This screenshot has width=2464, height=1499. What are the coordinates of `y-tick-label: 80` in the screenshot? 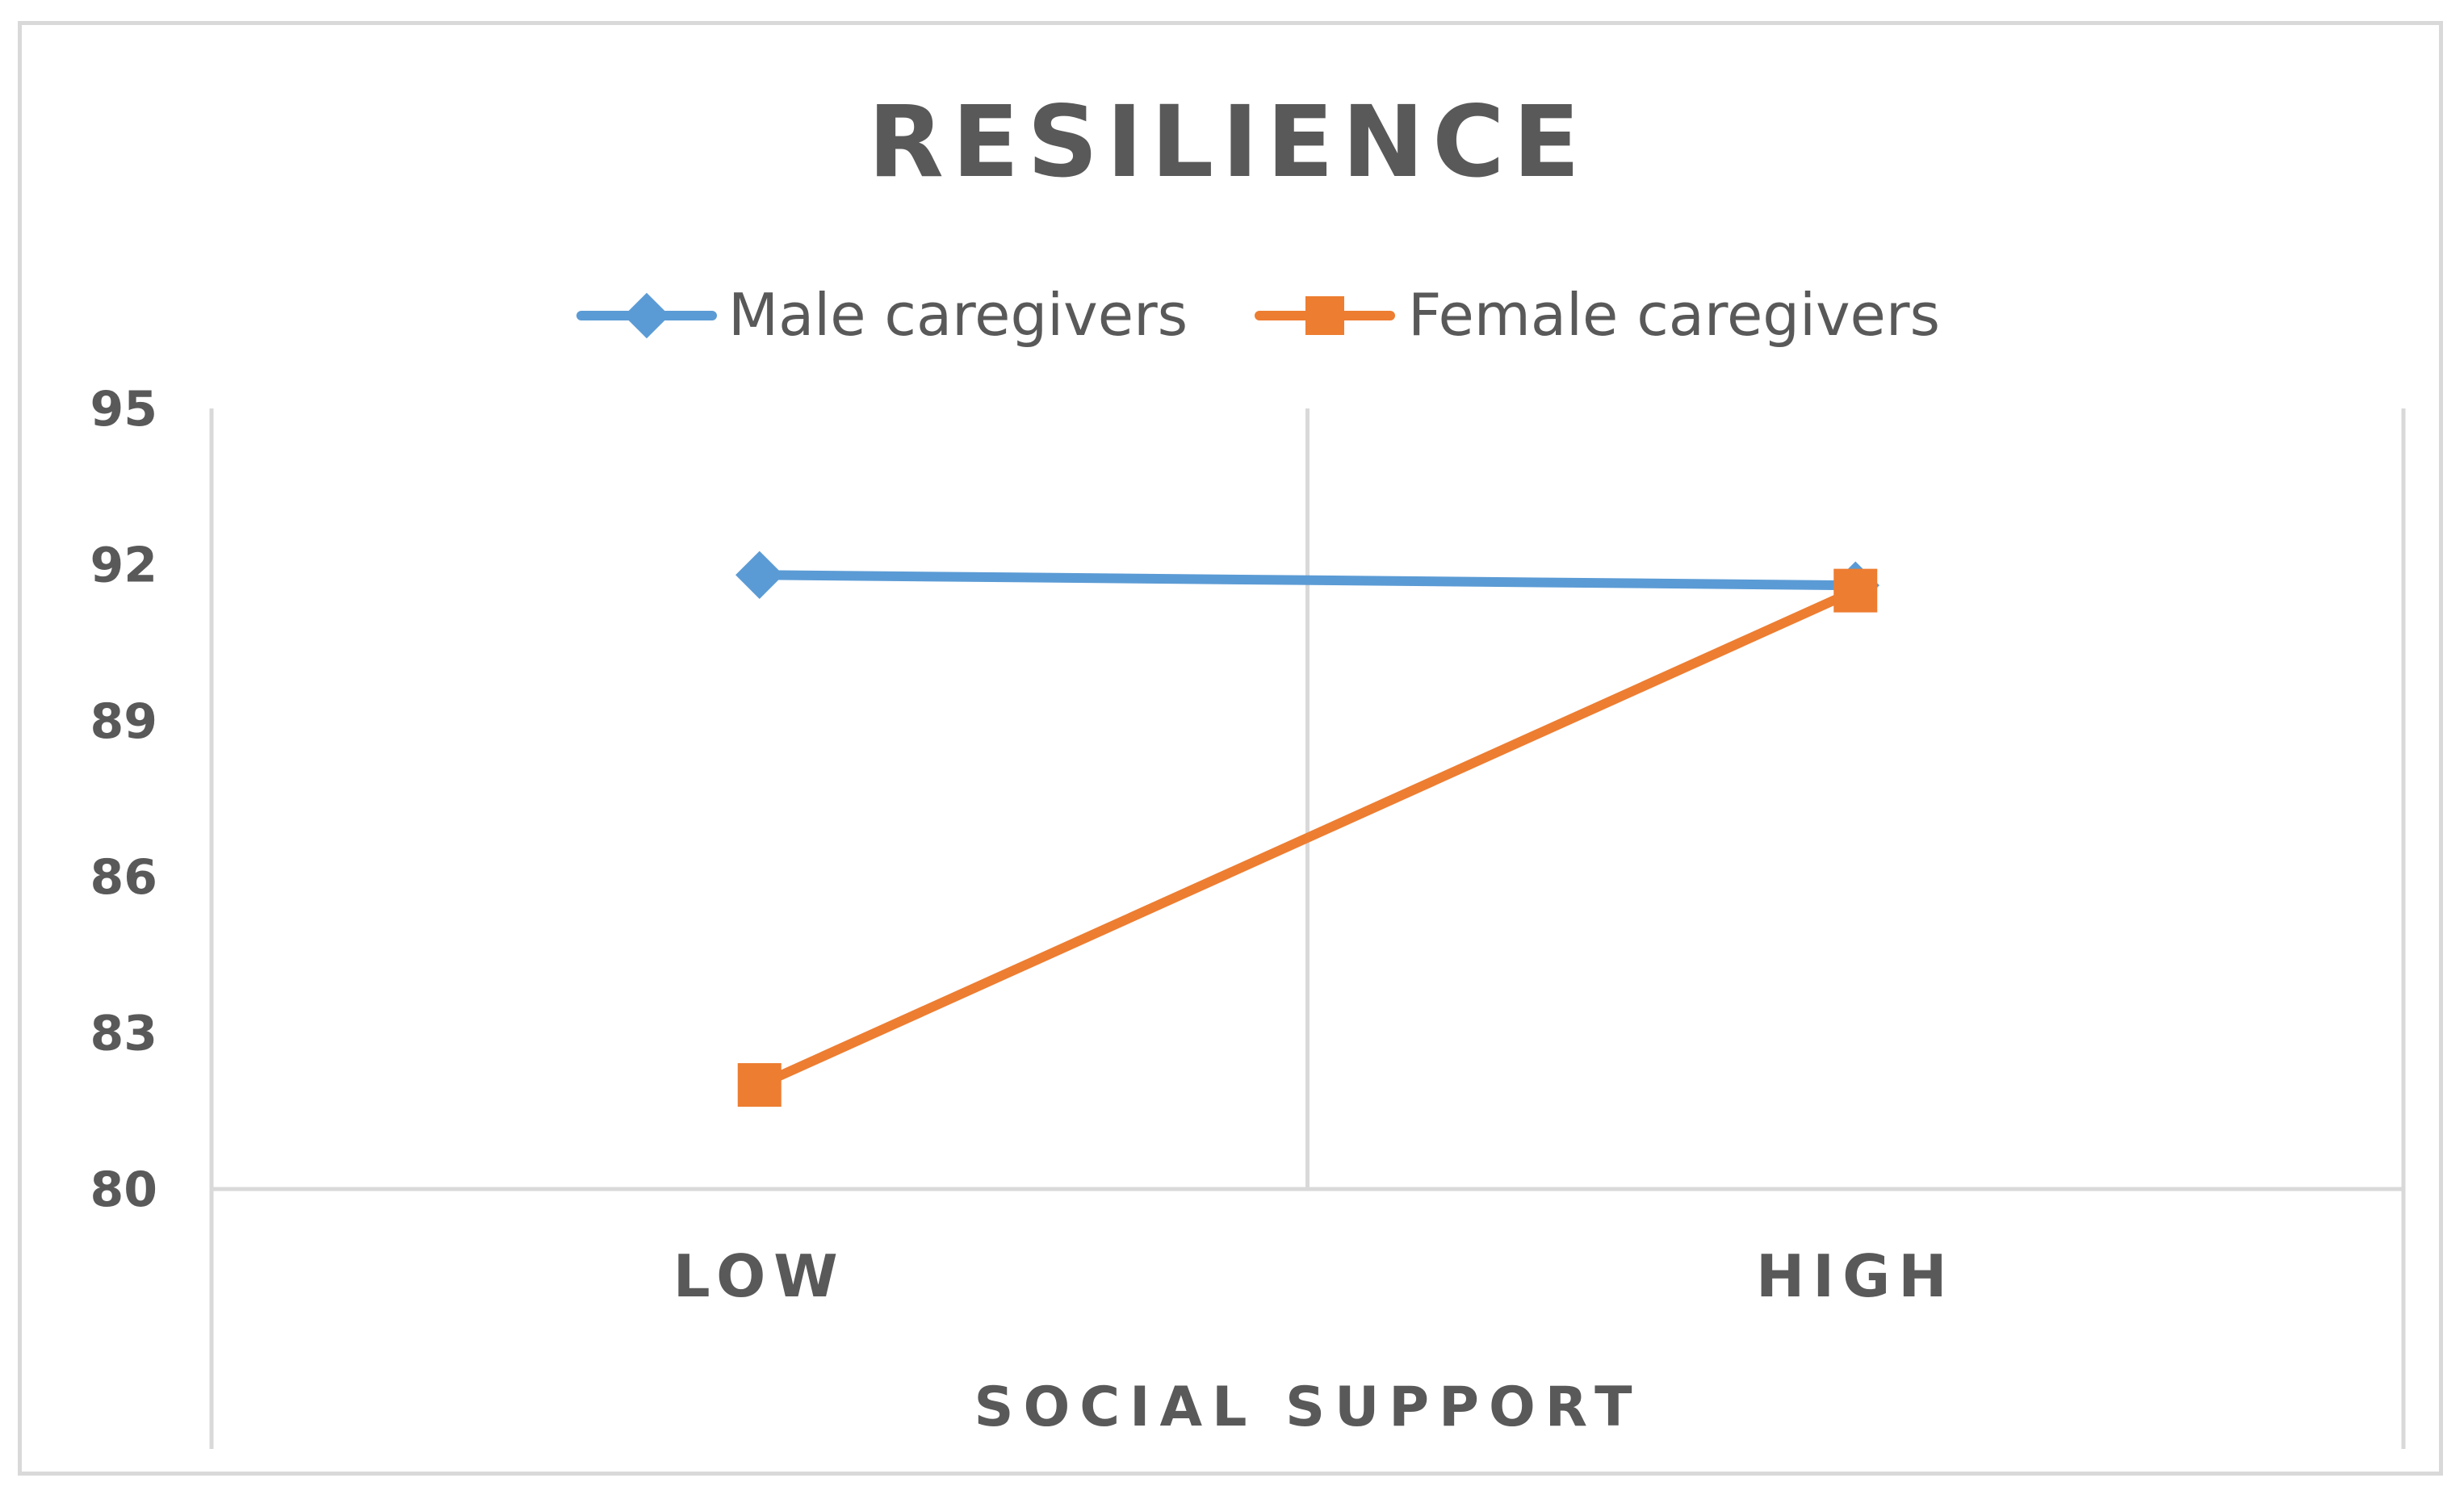 It's located at (124, 1190).